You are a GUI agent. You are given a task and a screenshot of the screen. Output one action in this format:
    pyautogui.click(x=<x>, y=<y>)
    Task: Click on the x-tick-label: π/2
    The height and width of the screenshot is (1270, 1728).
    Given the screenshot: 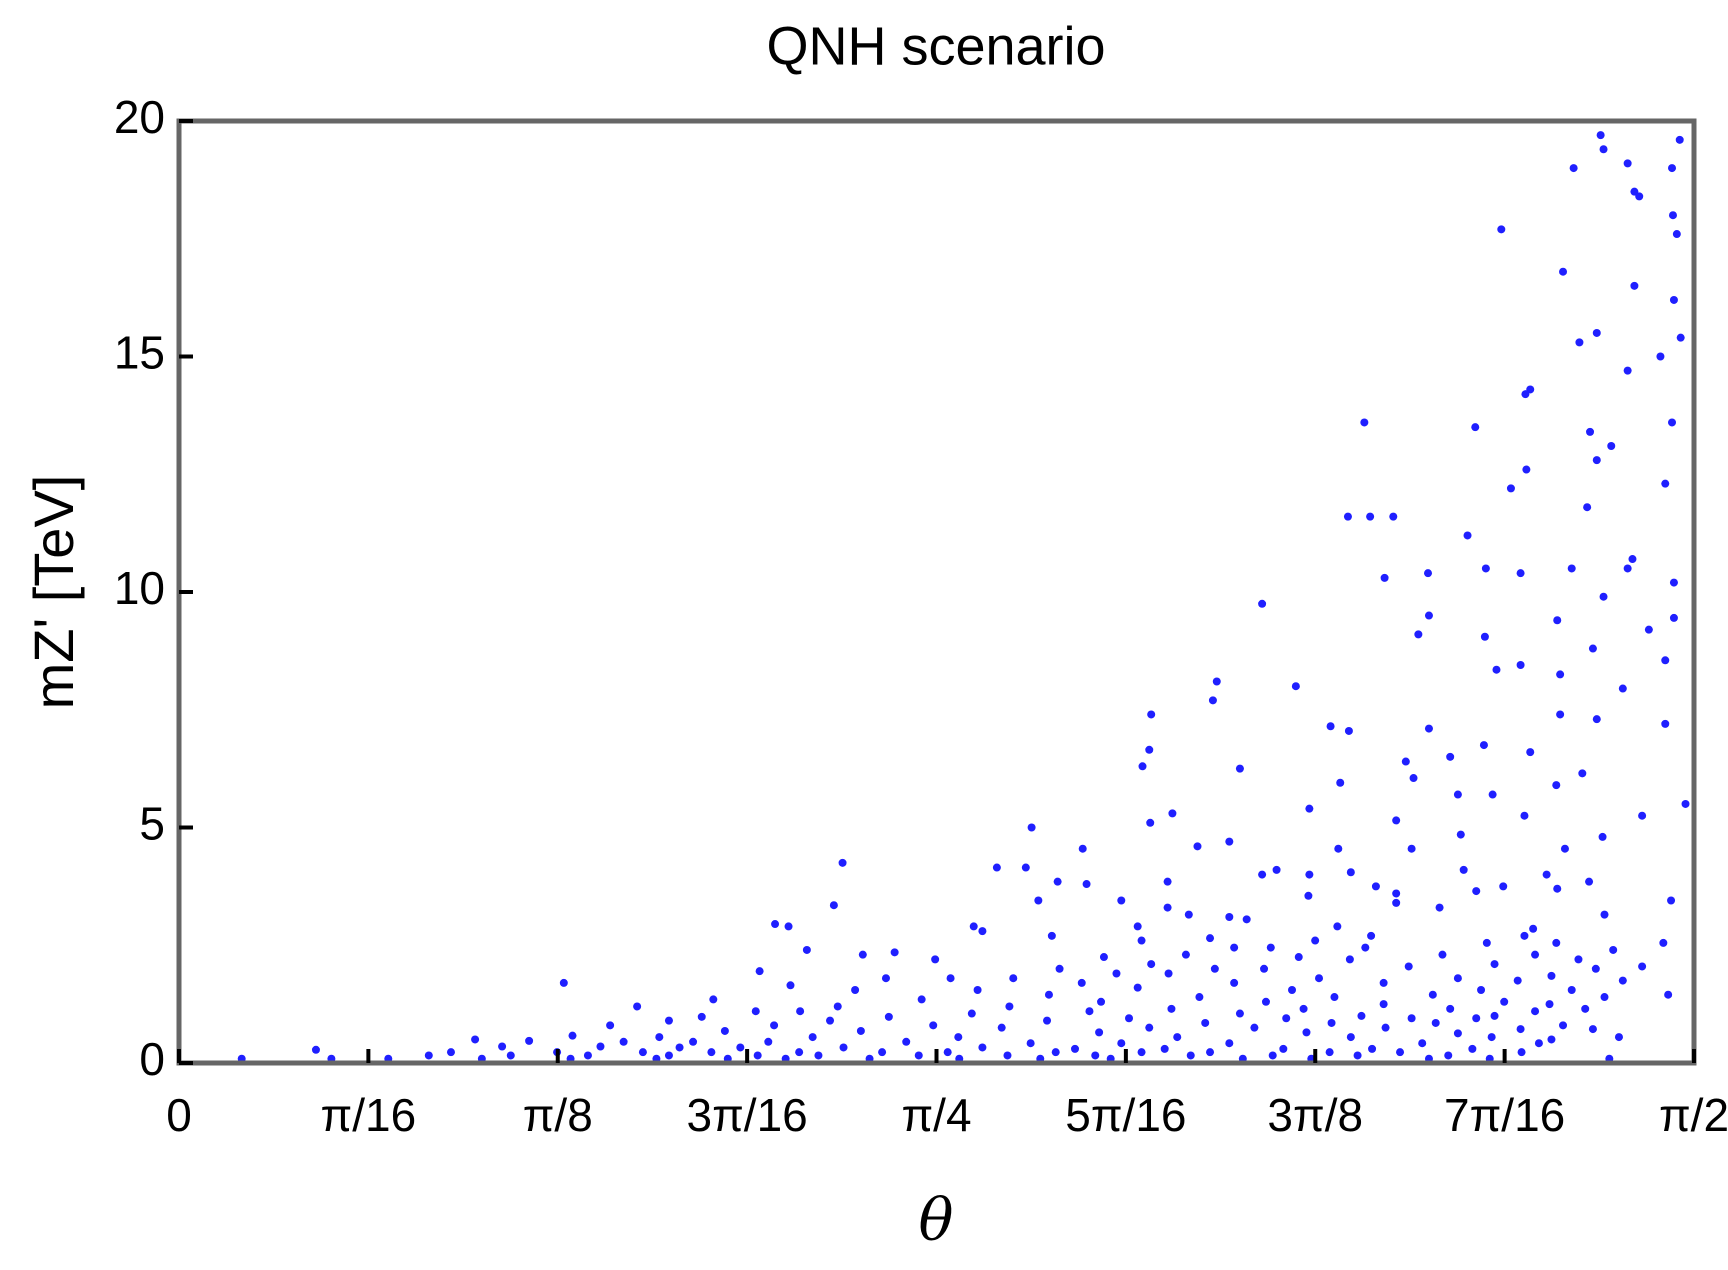 What is the action you would take?
    pyautogui.click(x=1693, y=1115)
    